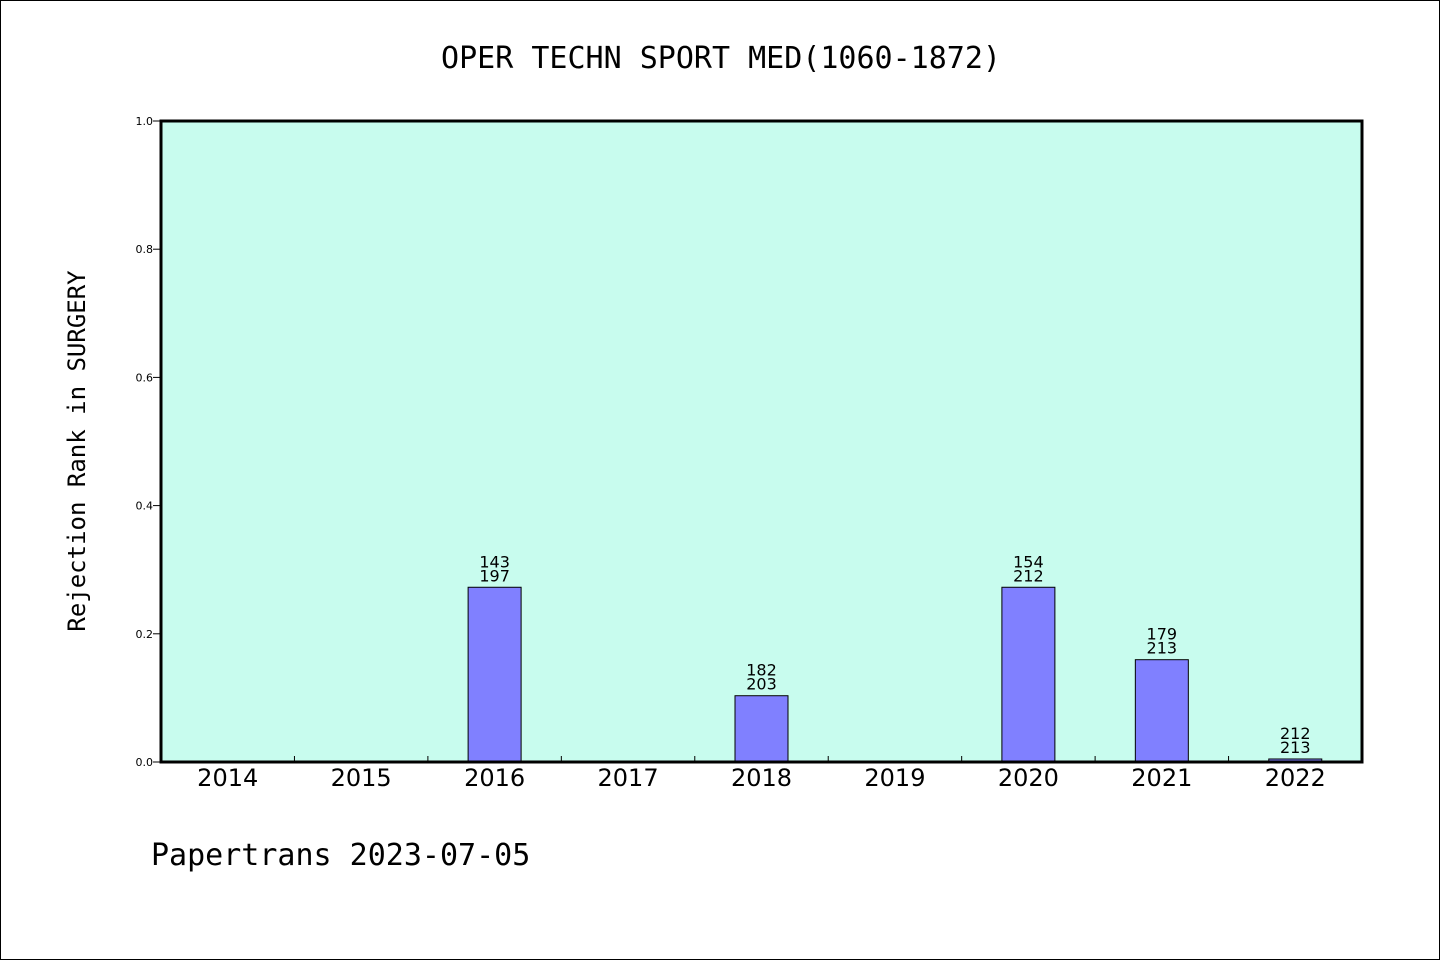 This screenshot has height=961, width=1440. Describe the element at coordinates (77, 451) in the screenshot. I see `y-axis-label: Rejection Rank in SURGERY` at that location.